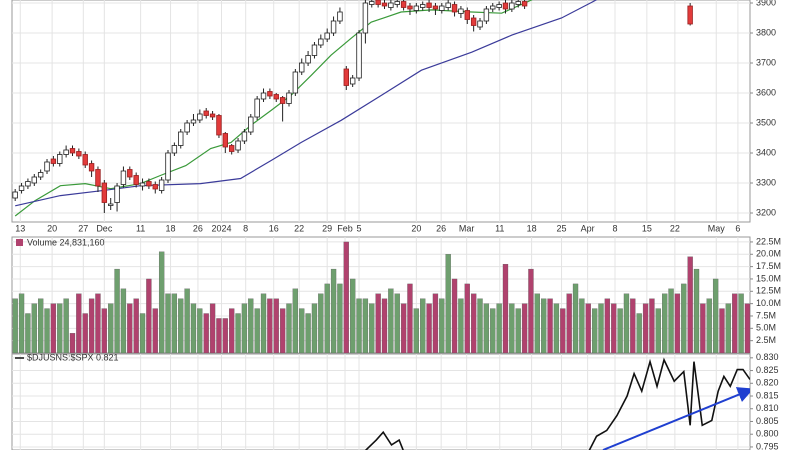  Describe the element at coordinates (299, 228) in the screenshot. I see `x-tick-label: 22` at that location.